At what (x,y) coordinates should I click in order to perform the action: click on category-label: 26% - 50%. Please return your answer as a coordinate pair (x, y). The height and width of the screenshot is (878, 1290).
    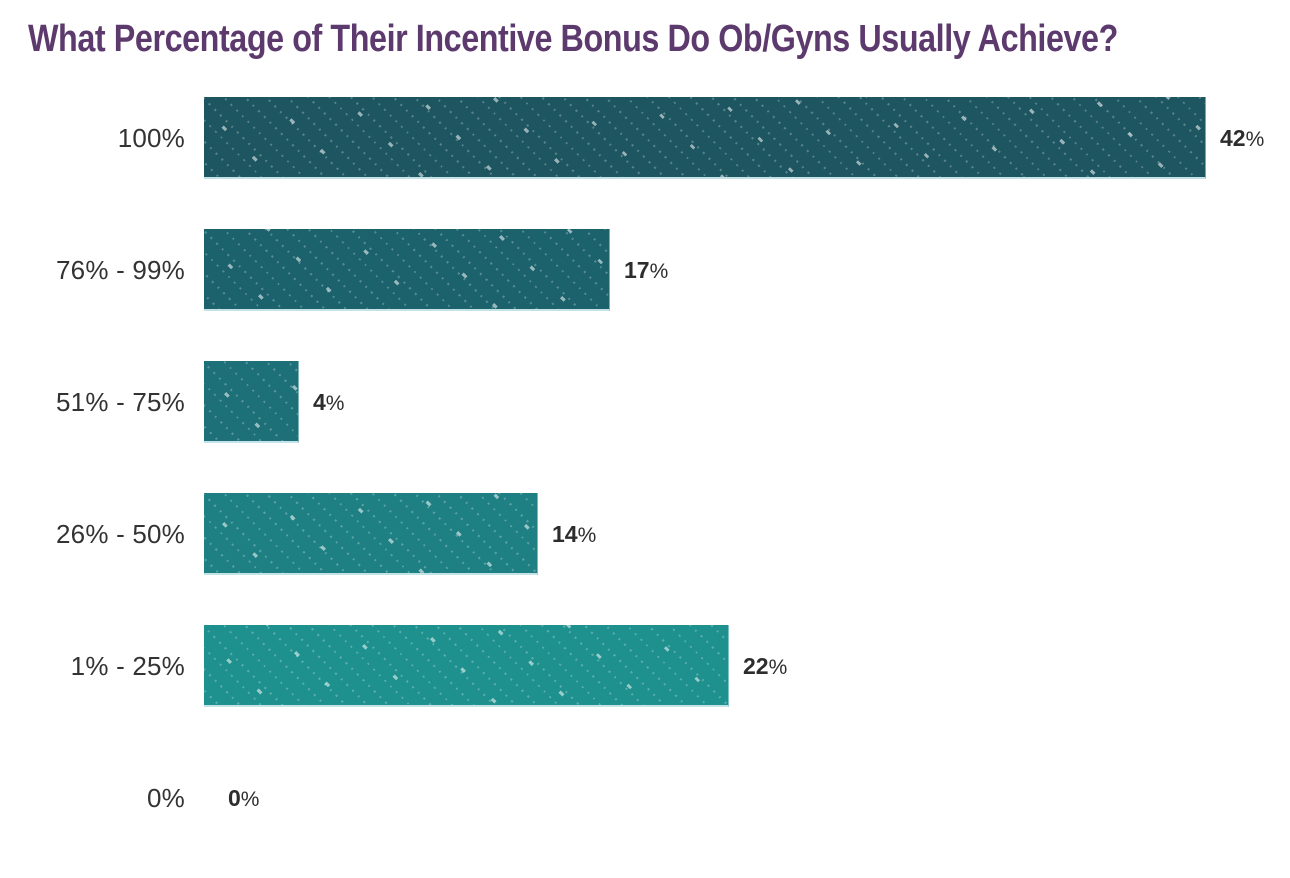
    Looking at the image, I should click on (120, 533).